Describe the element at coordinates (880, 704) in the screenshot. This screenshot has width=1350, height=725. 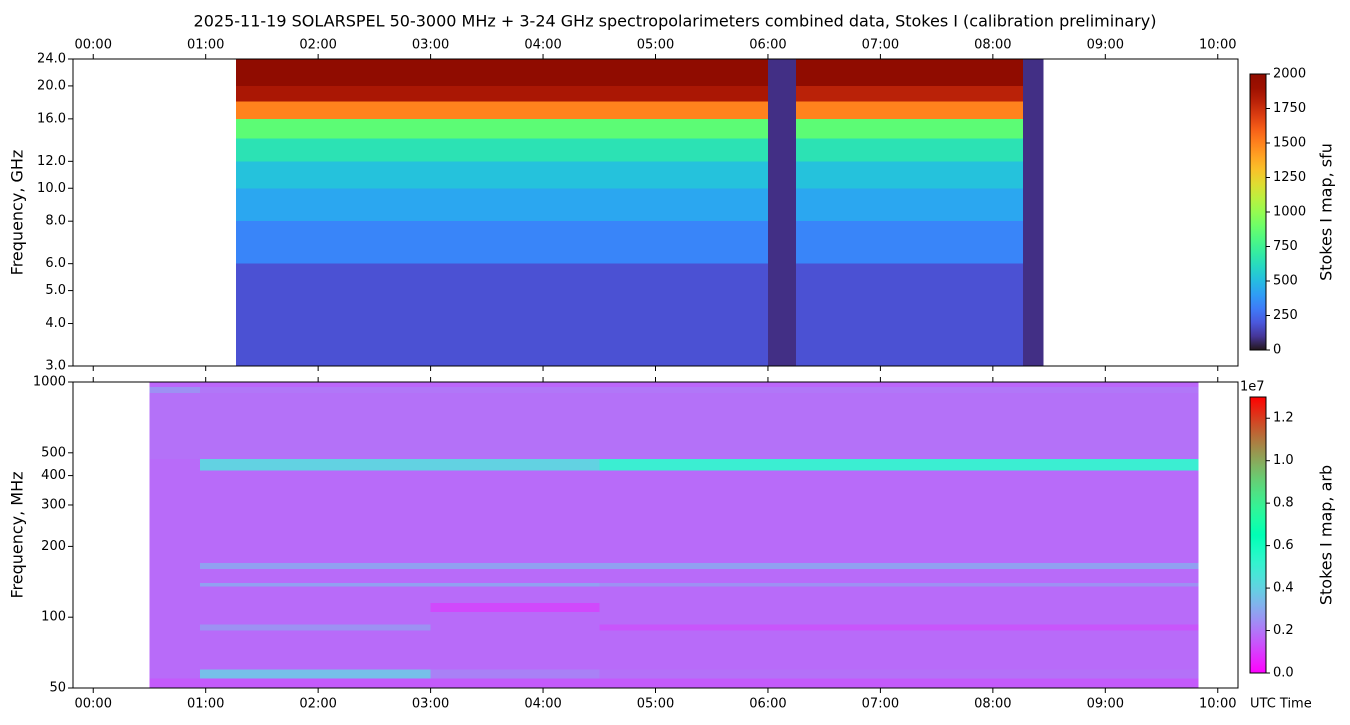
I see `x-tick-label: 07:00` at that location.